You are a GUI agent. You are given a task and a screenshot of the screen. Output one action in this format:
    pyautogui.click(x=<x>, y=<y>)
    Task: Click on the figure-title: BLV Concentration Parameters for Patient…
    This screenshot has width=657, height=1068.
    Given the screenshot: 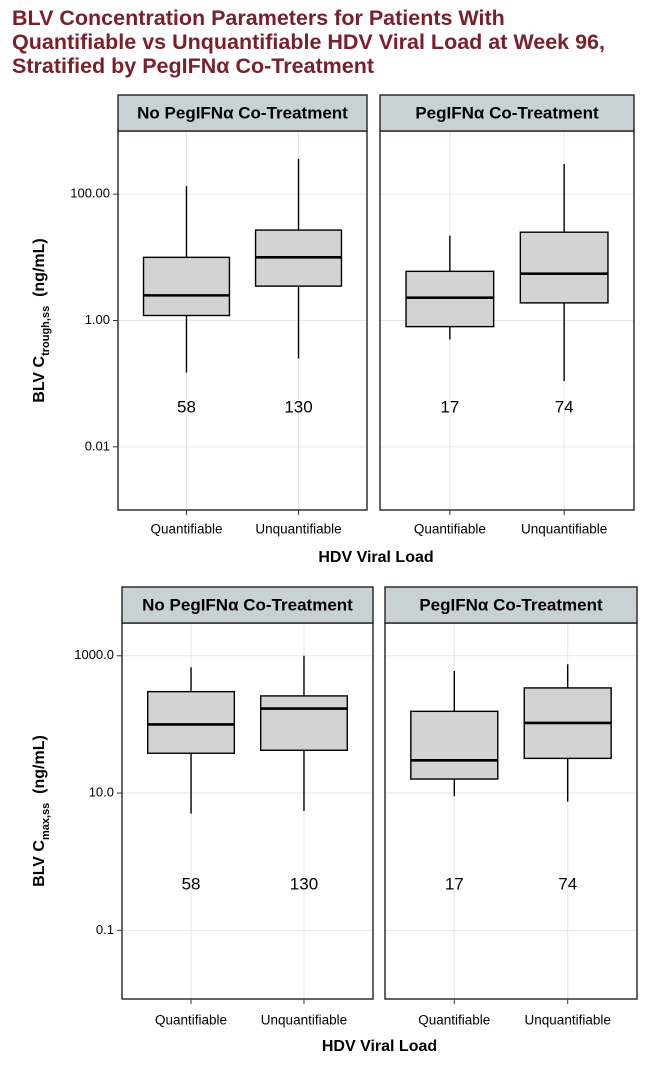 What is the action you would take?
    pyautogui.click(x=332, y=42)
    